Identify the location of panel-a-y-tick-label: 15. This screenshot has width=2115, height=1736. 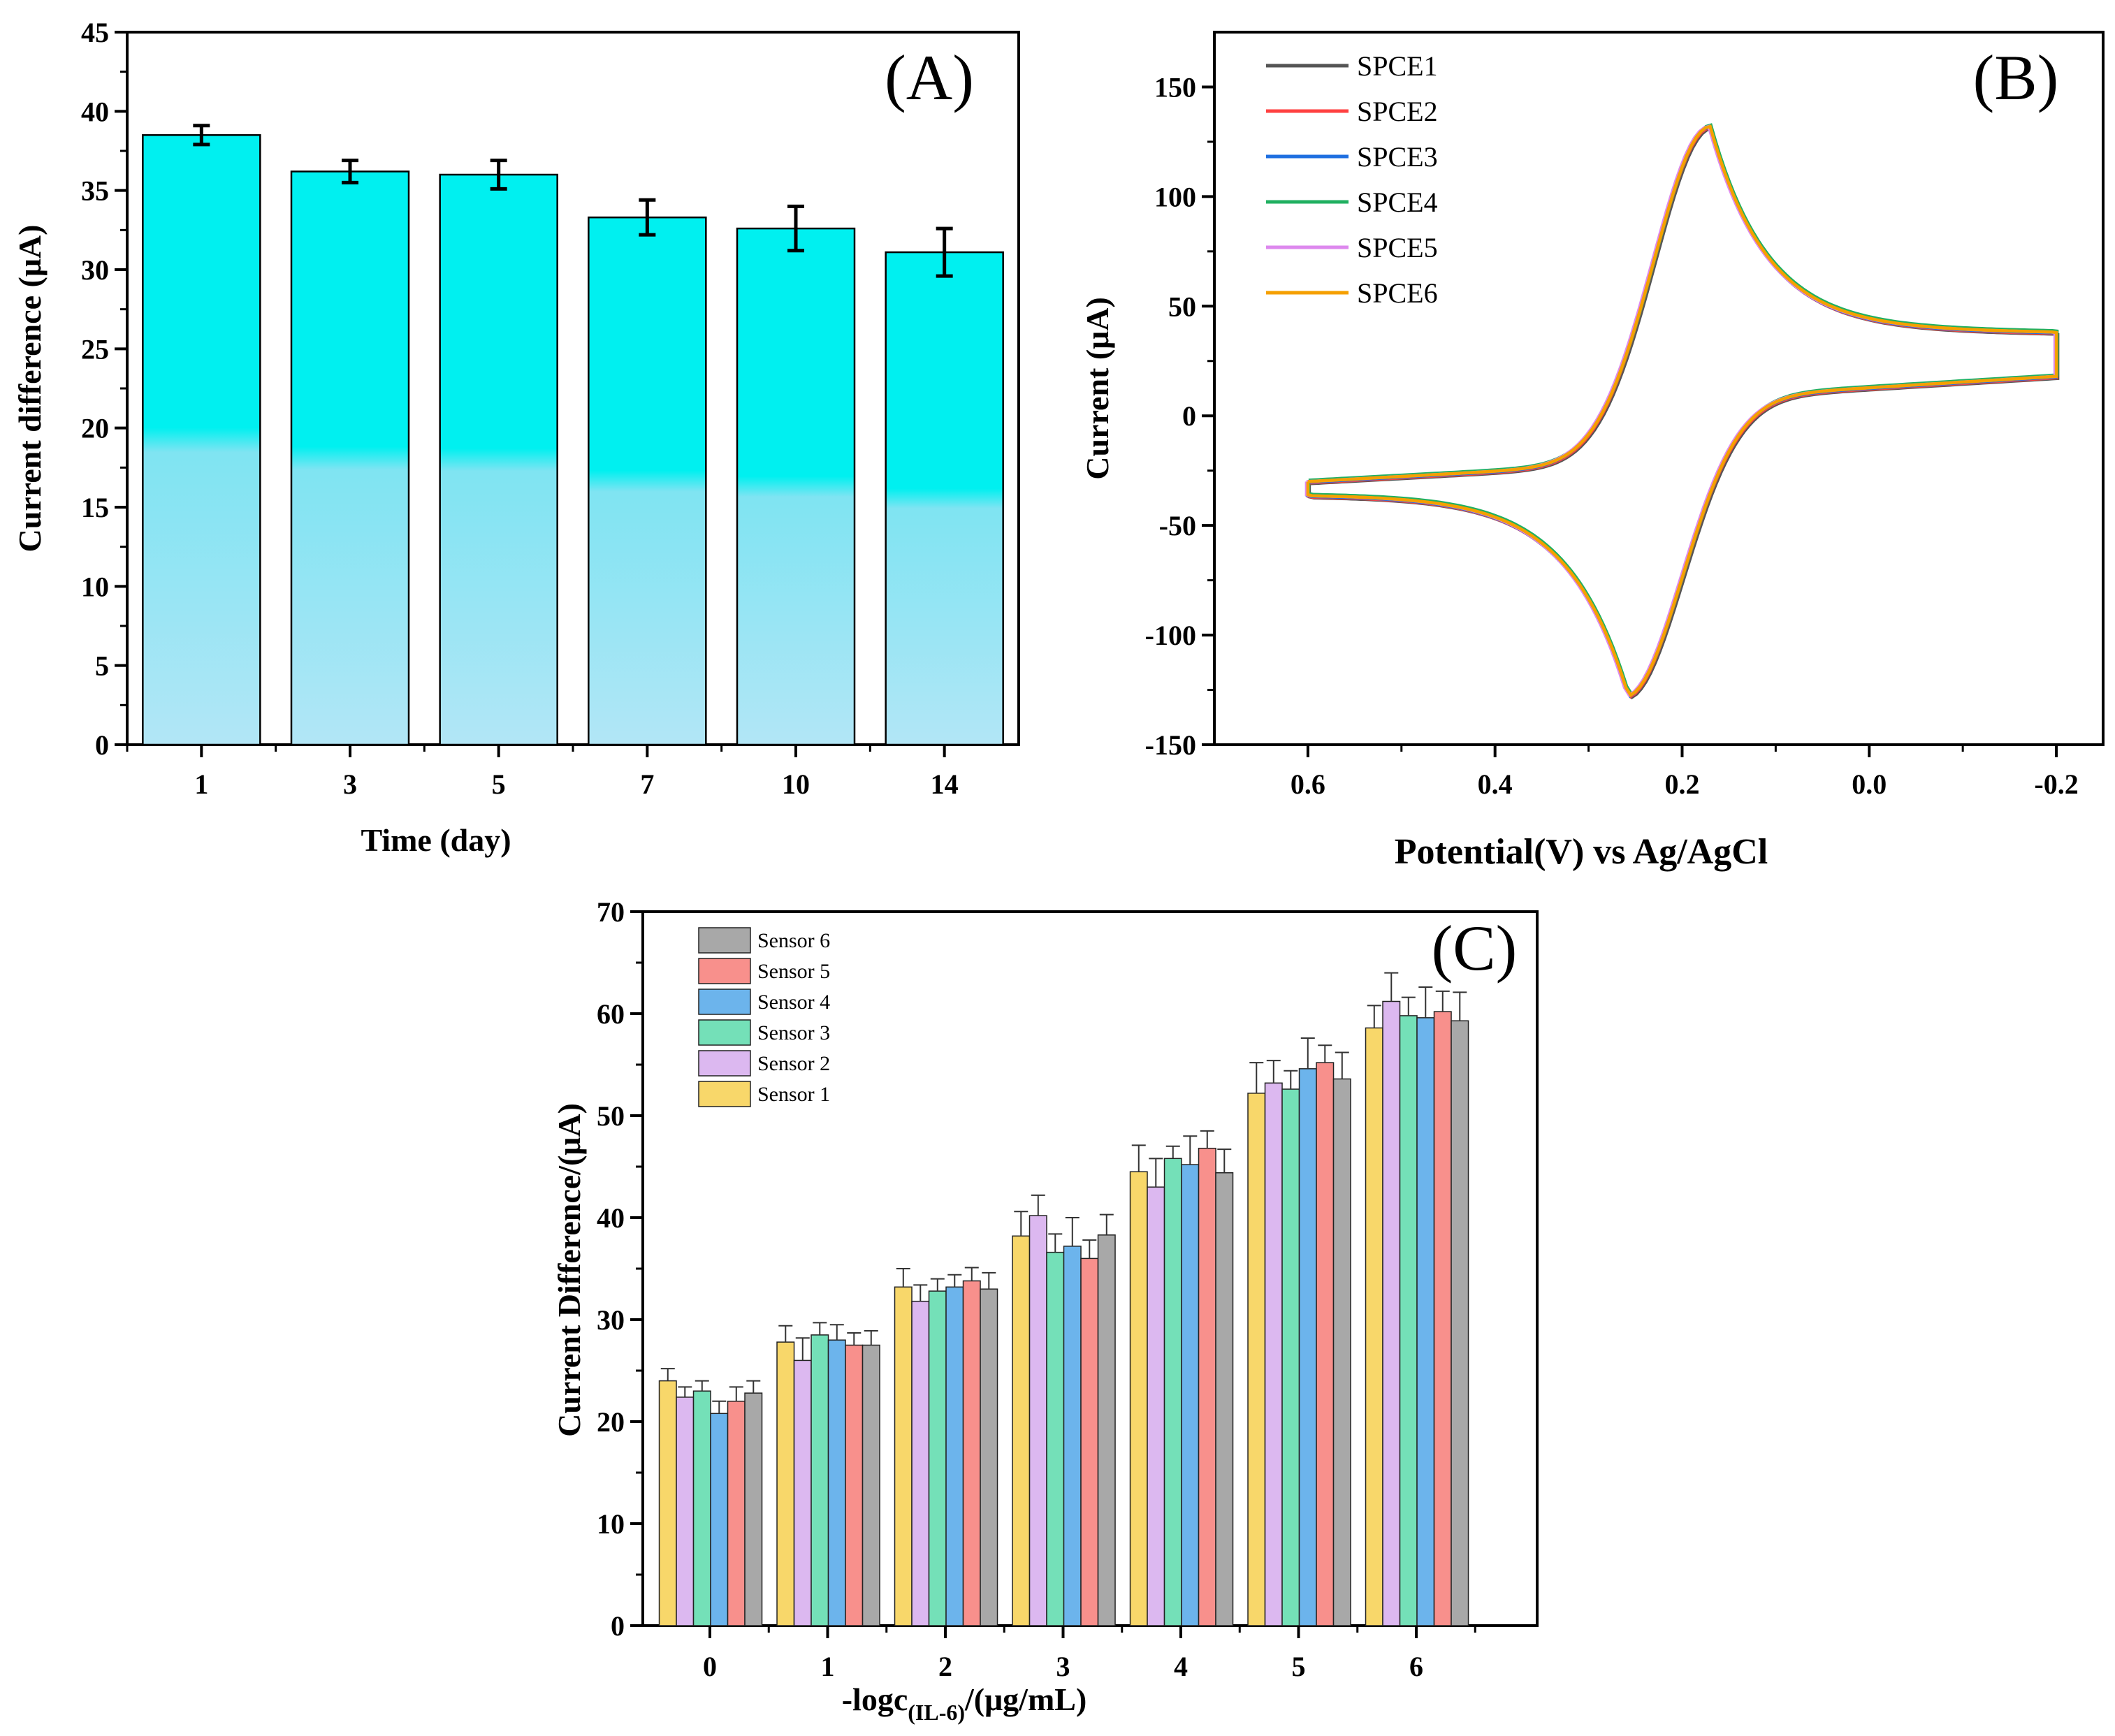
(95, 507).